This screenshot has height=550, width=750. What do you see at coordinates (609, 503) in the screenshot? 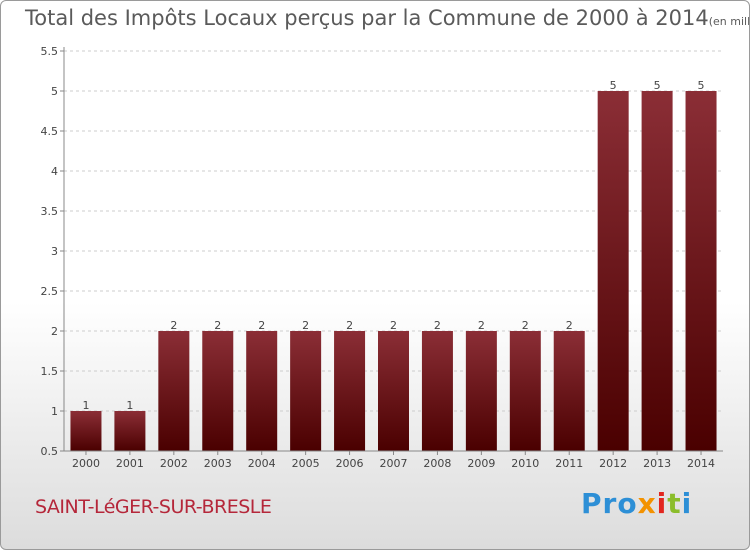
I see `logo-part: Pro` at bounding box center [609, 503].